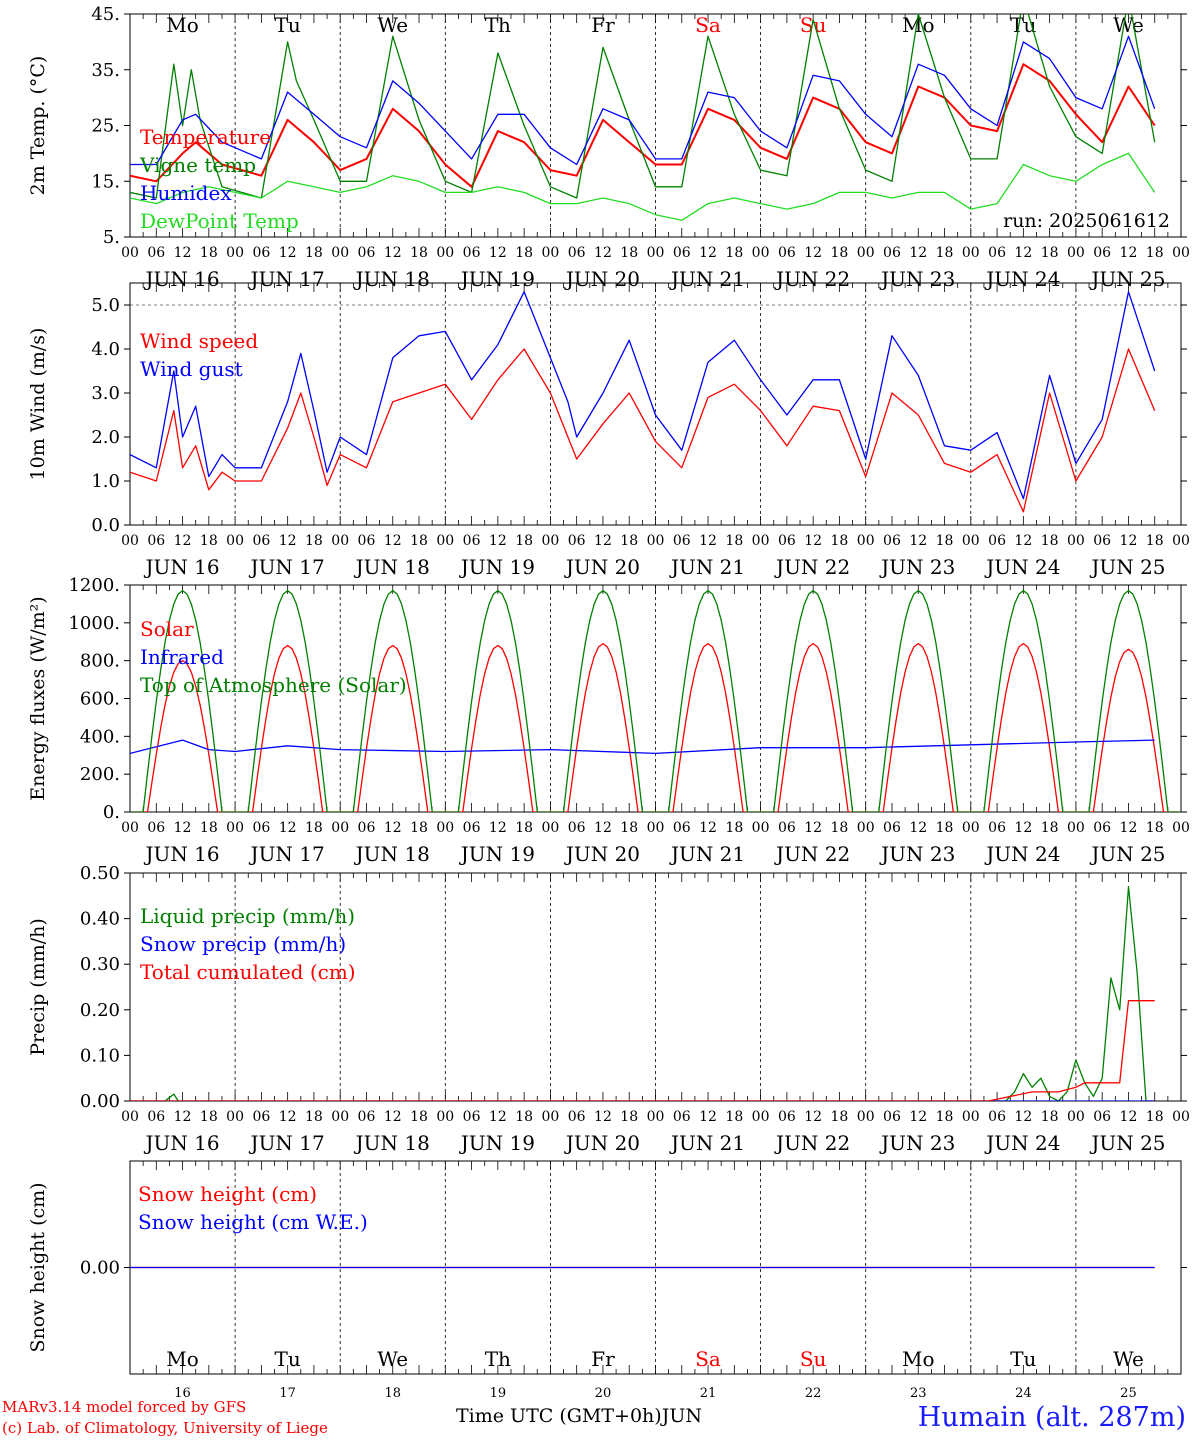 This screenshot has width=1194, height=1440. I want to click on y-tick-label: 0.20, so click(100, 1010).